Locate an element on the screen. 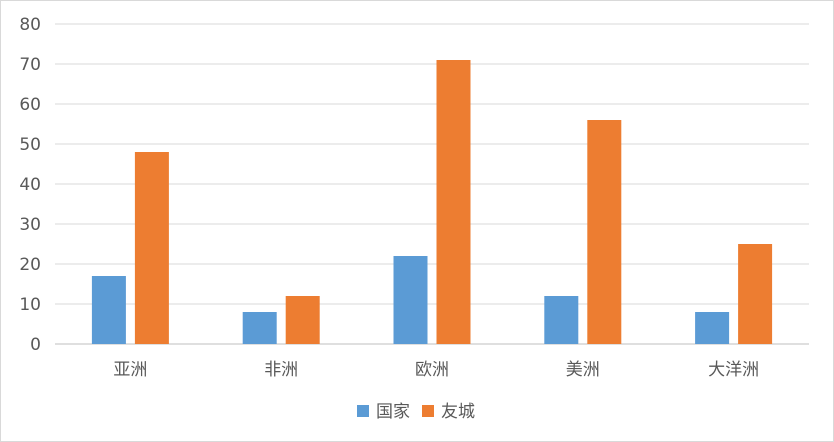 The height and width of the screenshot is (442, 834). x-category-label: 非洲 is located at coordinates (281, 370).